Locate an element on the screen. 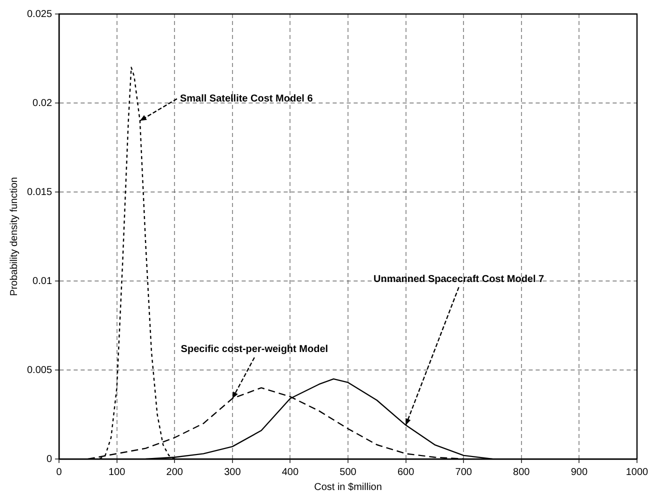 Image resolution: width=655 pixels, height=493 pixels. x-tick-label: 300 is located at coordinates (233, 472).